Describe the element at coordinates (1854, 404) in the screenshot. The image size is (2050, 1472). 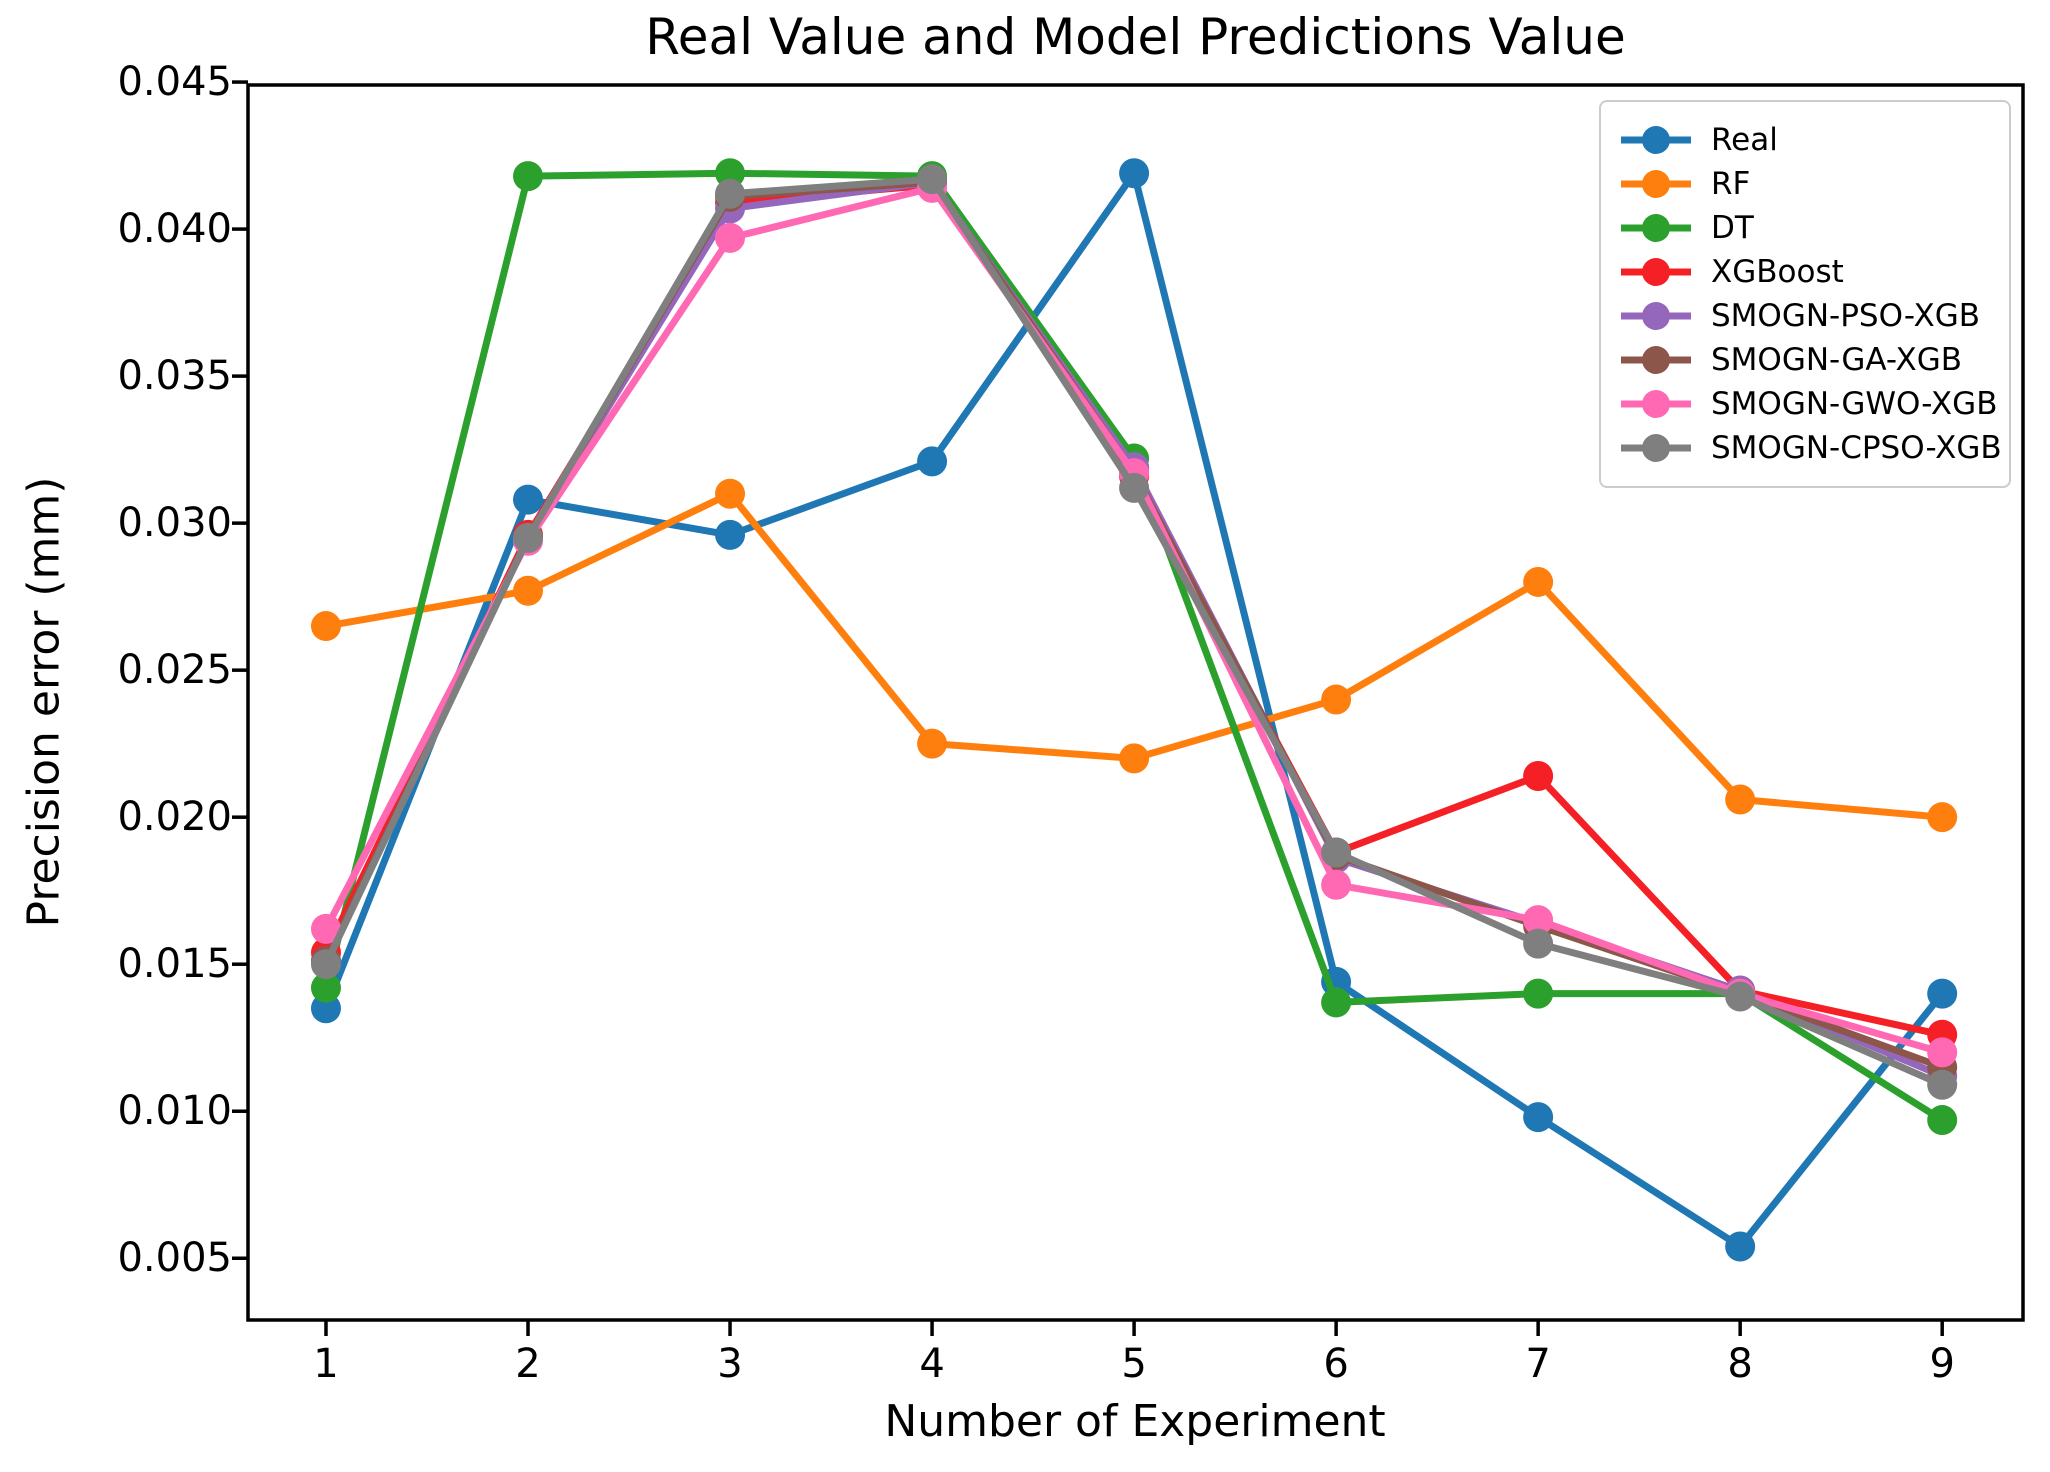
I see `legend-label: SMOGN-GWO-XGB` at that location.